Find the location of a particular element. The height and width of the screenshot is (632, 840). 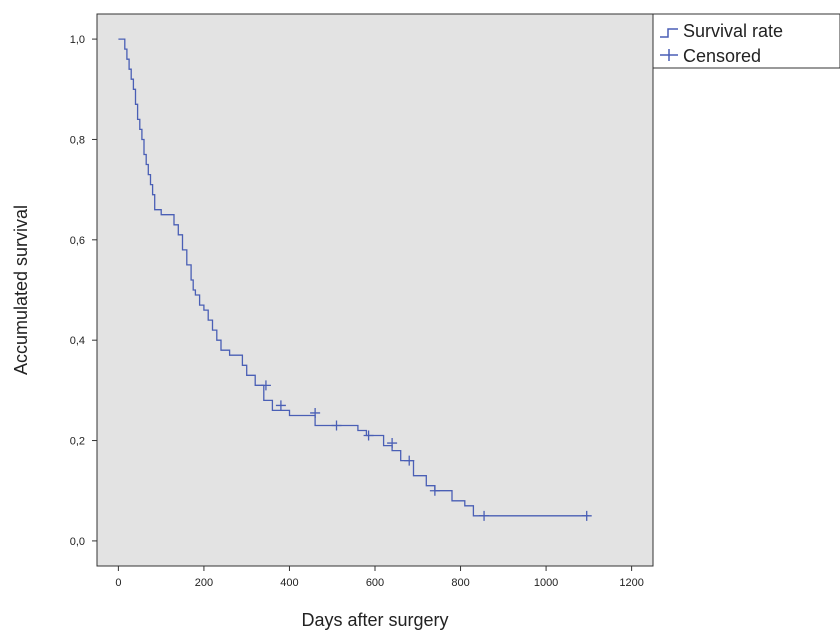

y-axis-title: Accumulated survival is located at coordinates (21, 290).